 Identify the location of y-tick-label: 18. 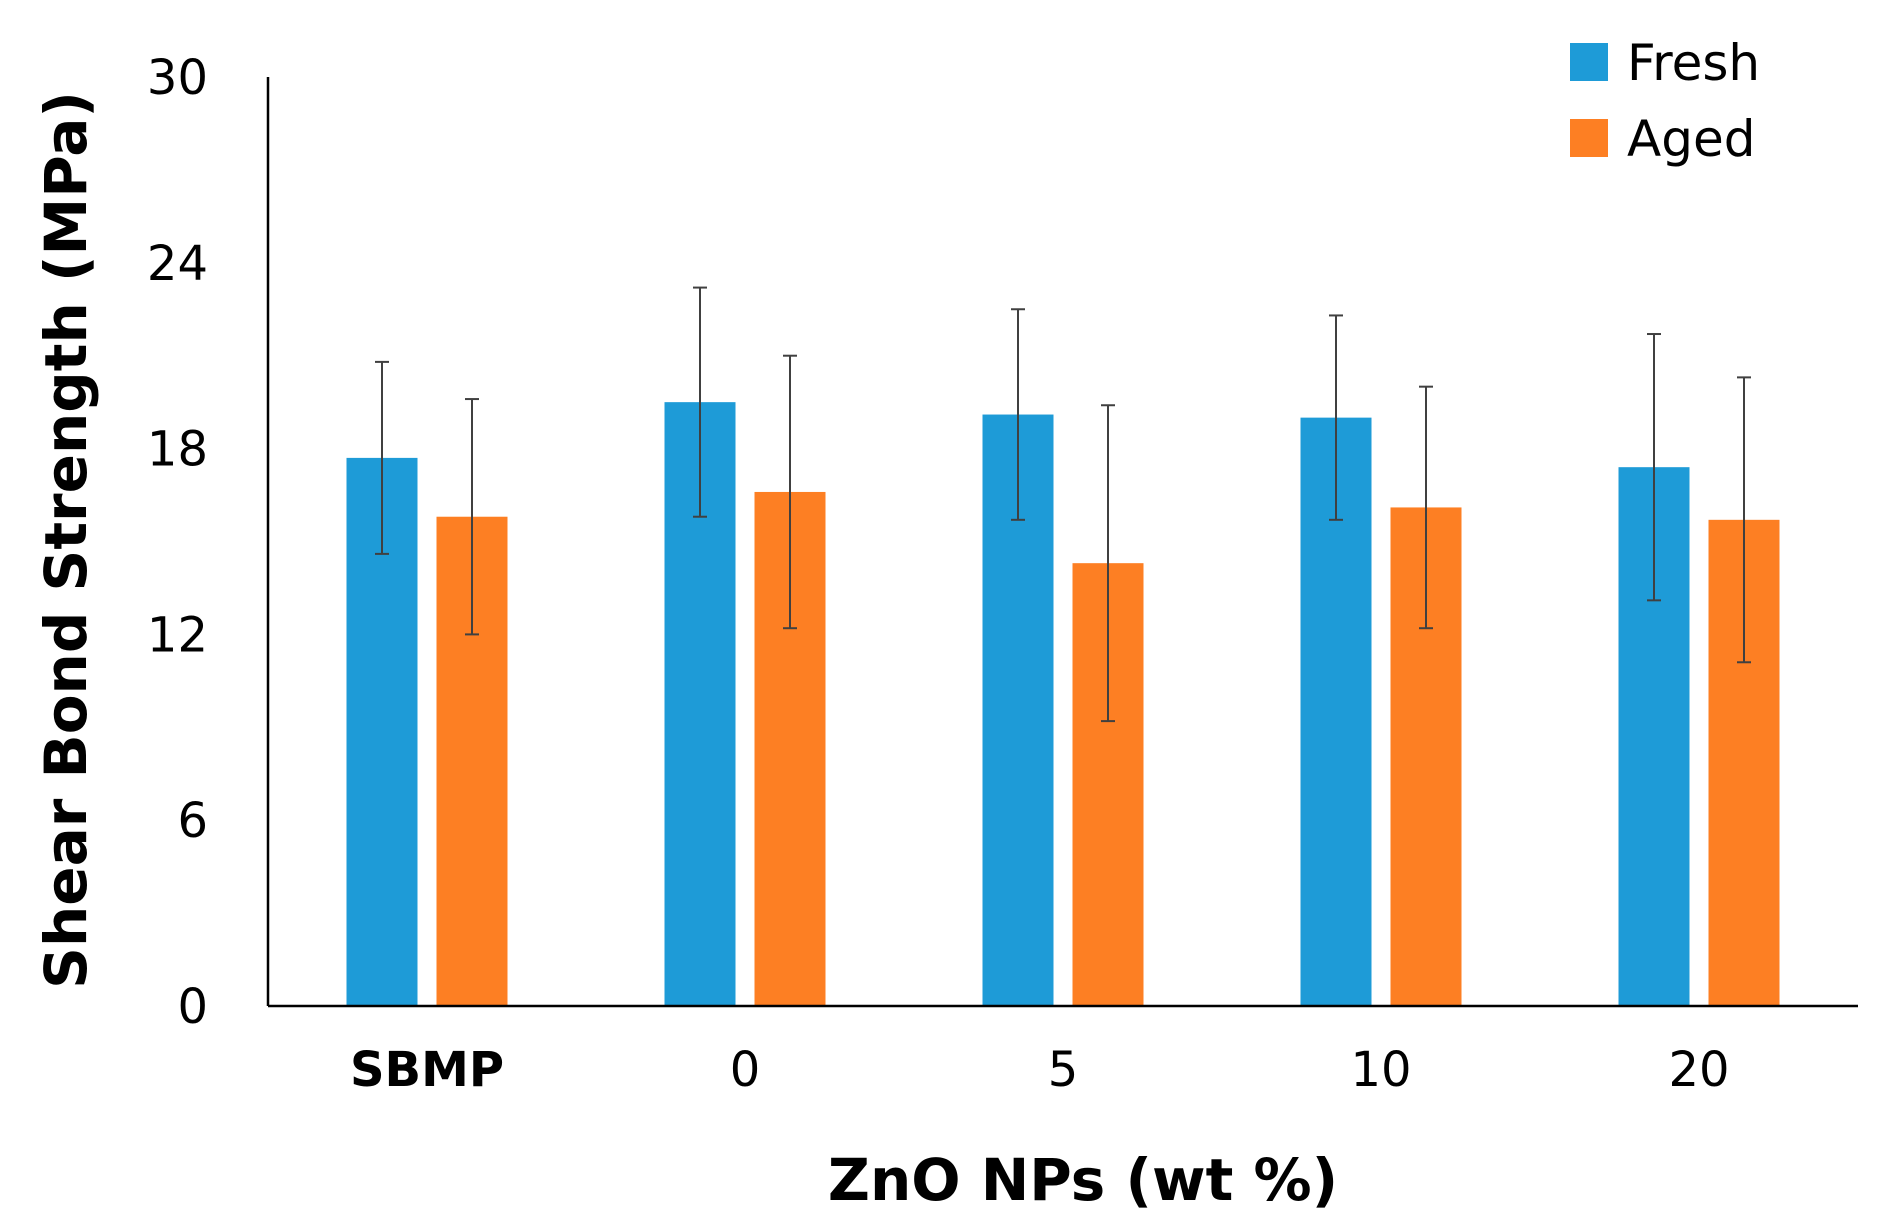
(177, 450).